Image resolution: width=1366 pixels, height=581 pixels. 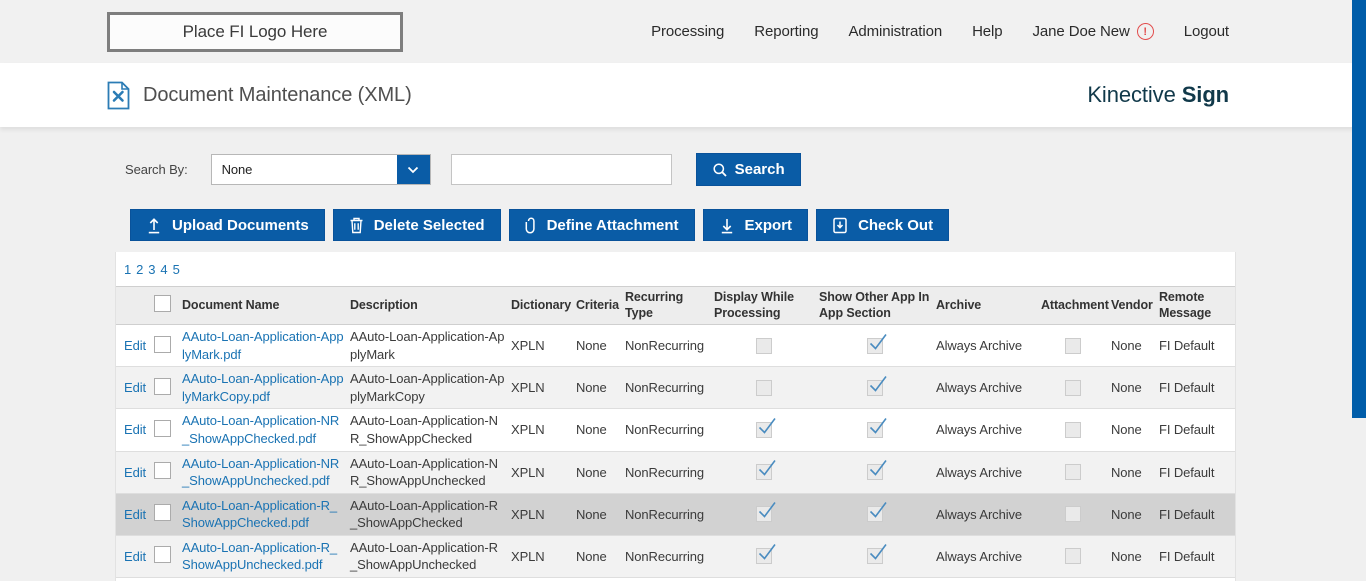 I want to click on upload-icon, so click(x=154, y=225).